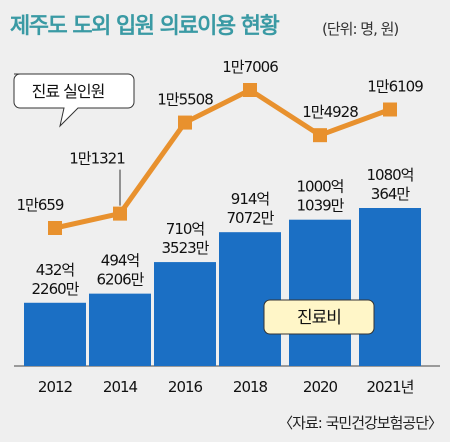 The width and height of the screenshot is (450, 442). Describe the element at coordinates (40, 205) in the screenshot. I see `line-label-2012: 1만659` at that location.